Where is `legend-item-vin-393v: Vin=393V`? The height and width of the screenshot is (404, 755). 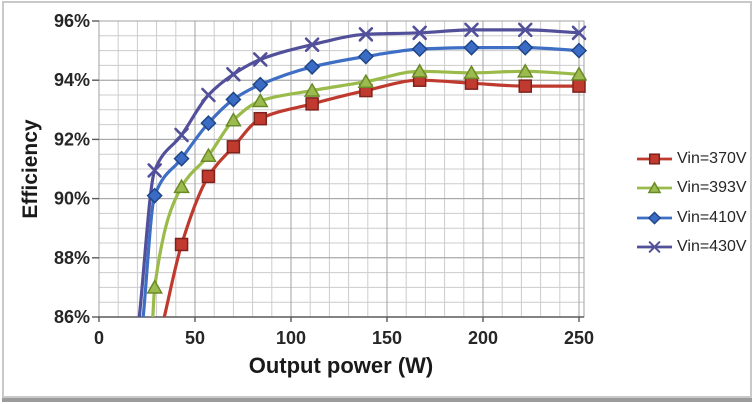
legend-item-vin-393v: Vin=393V is located at coordinates (691, 189).